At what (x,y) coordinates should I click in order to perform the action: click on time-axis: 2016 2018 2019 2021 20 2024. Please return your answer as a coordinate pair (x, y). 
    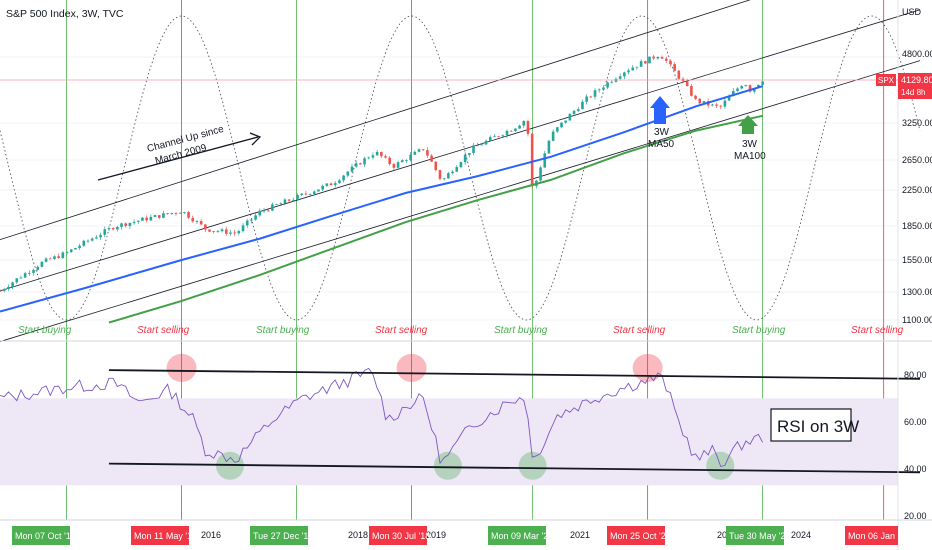
    Looking at the image, I should click on (506, 535).